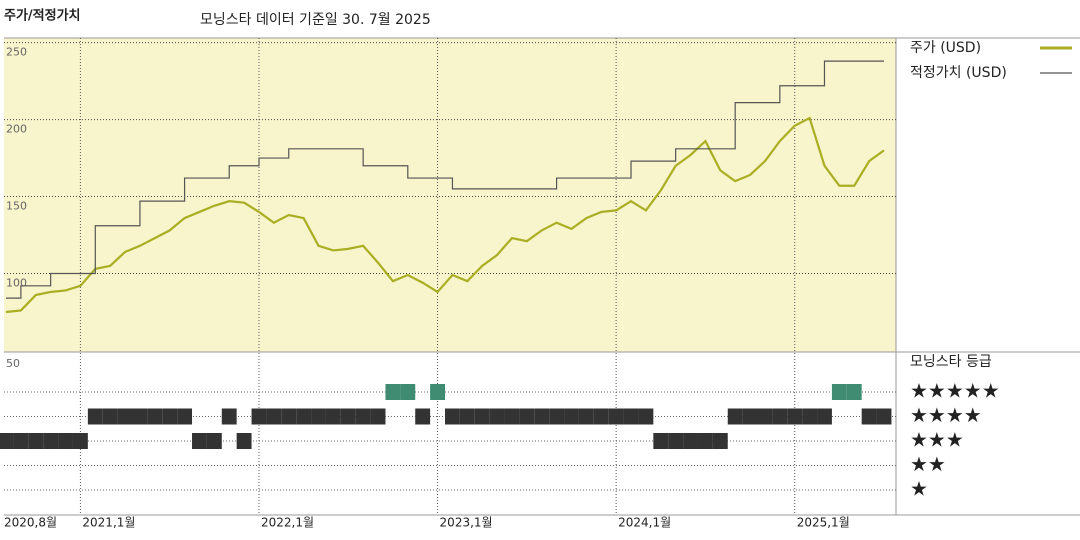 Image resolution: width=1080 pixels, height=540 pixels. I want to click on legend-label: 적정가치 (USD), so click(958, 73).